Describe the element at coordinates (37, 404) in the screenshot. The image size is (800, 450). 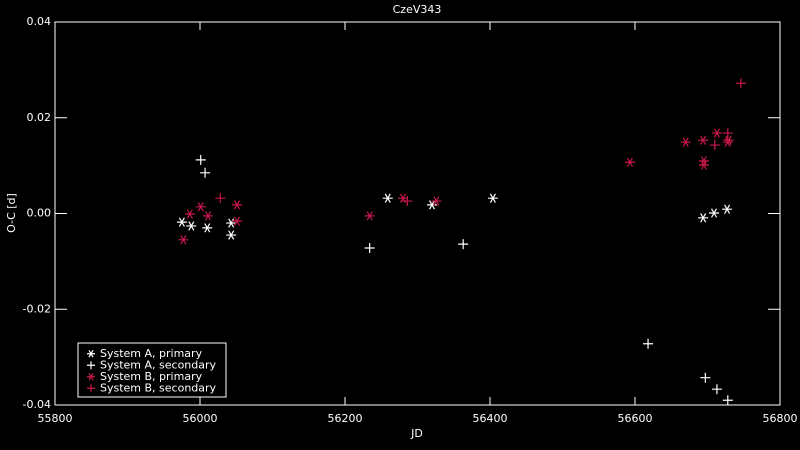
I see `y-tick-label: -0.04` at that location.